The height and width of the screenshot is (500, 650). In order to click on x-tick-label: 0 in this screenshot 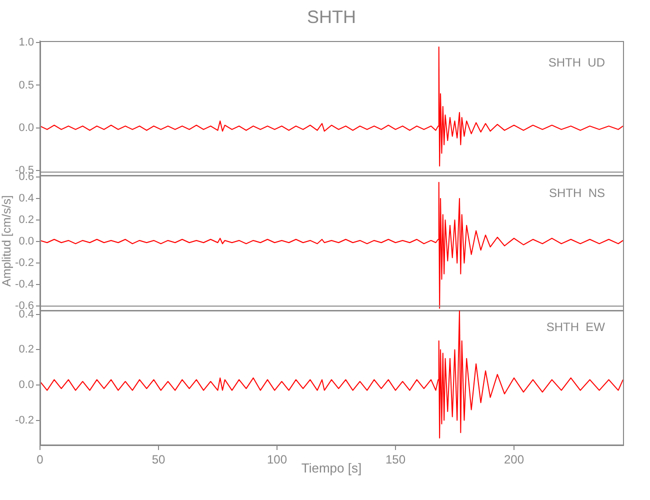, I will do `click(40, 459)`.